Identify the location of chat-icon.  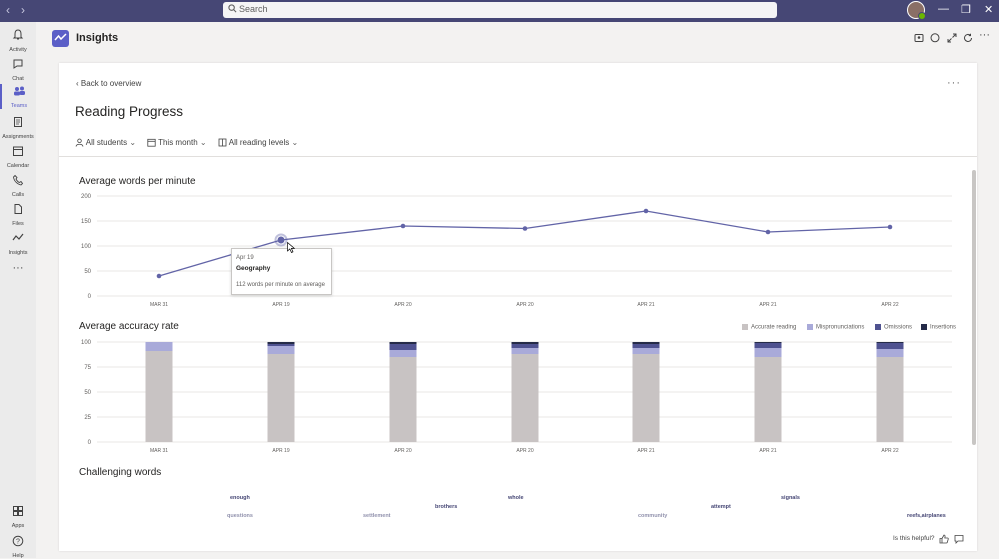
(18, 64).